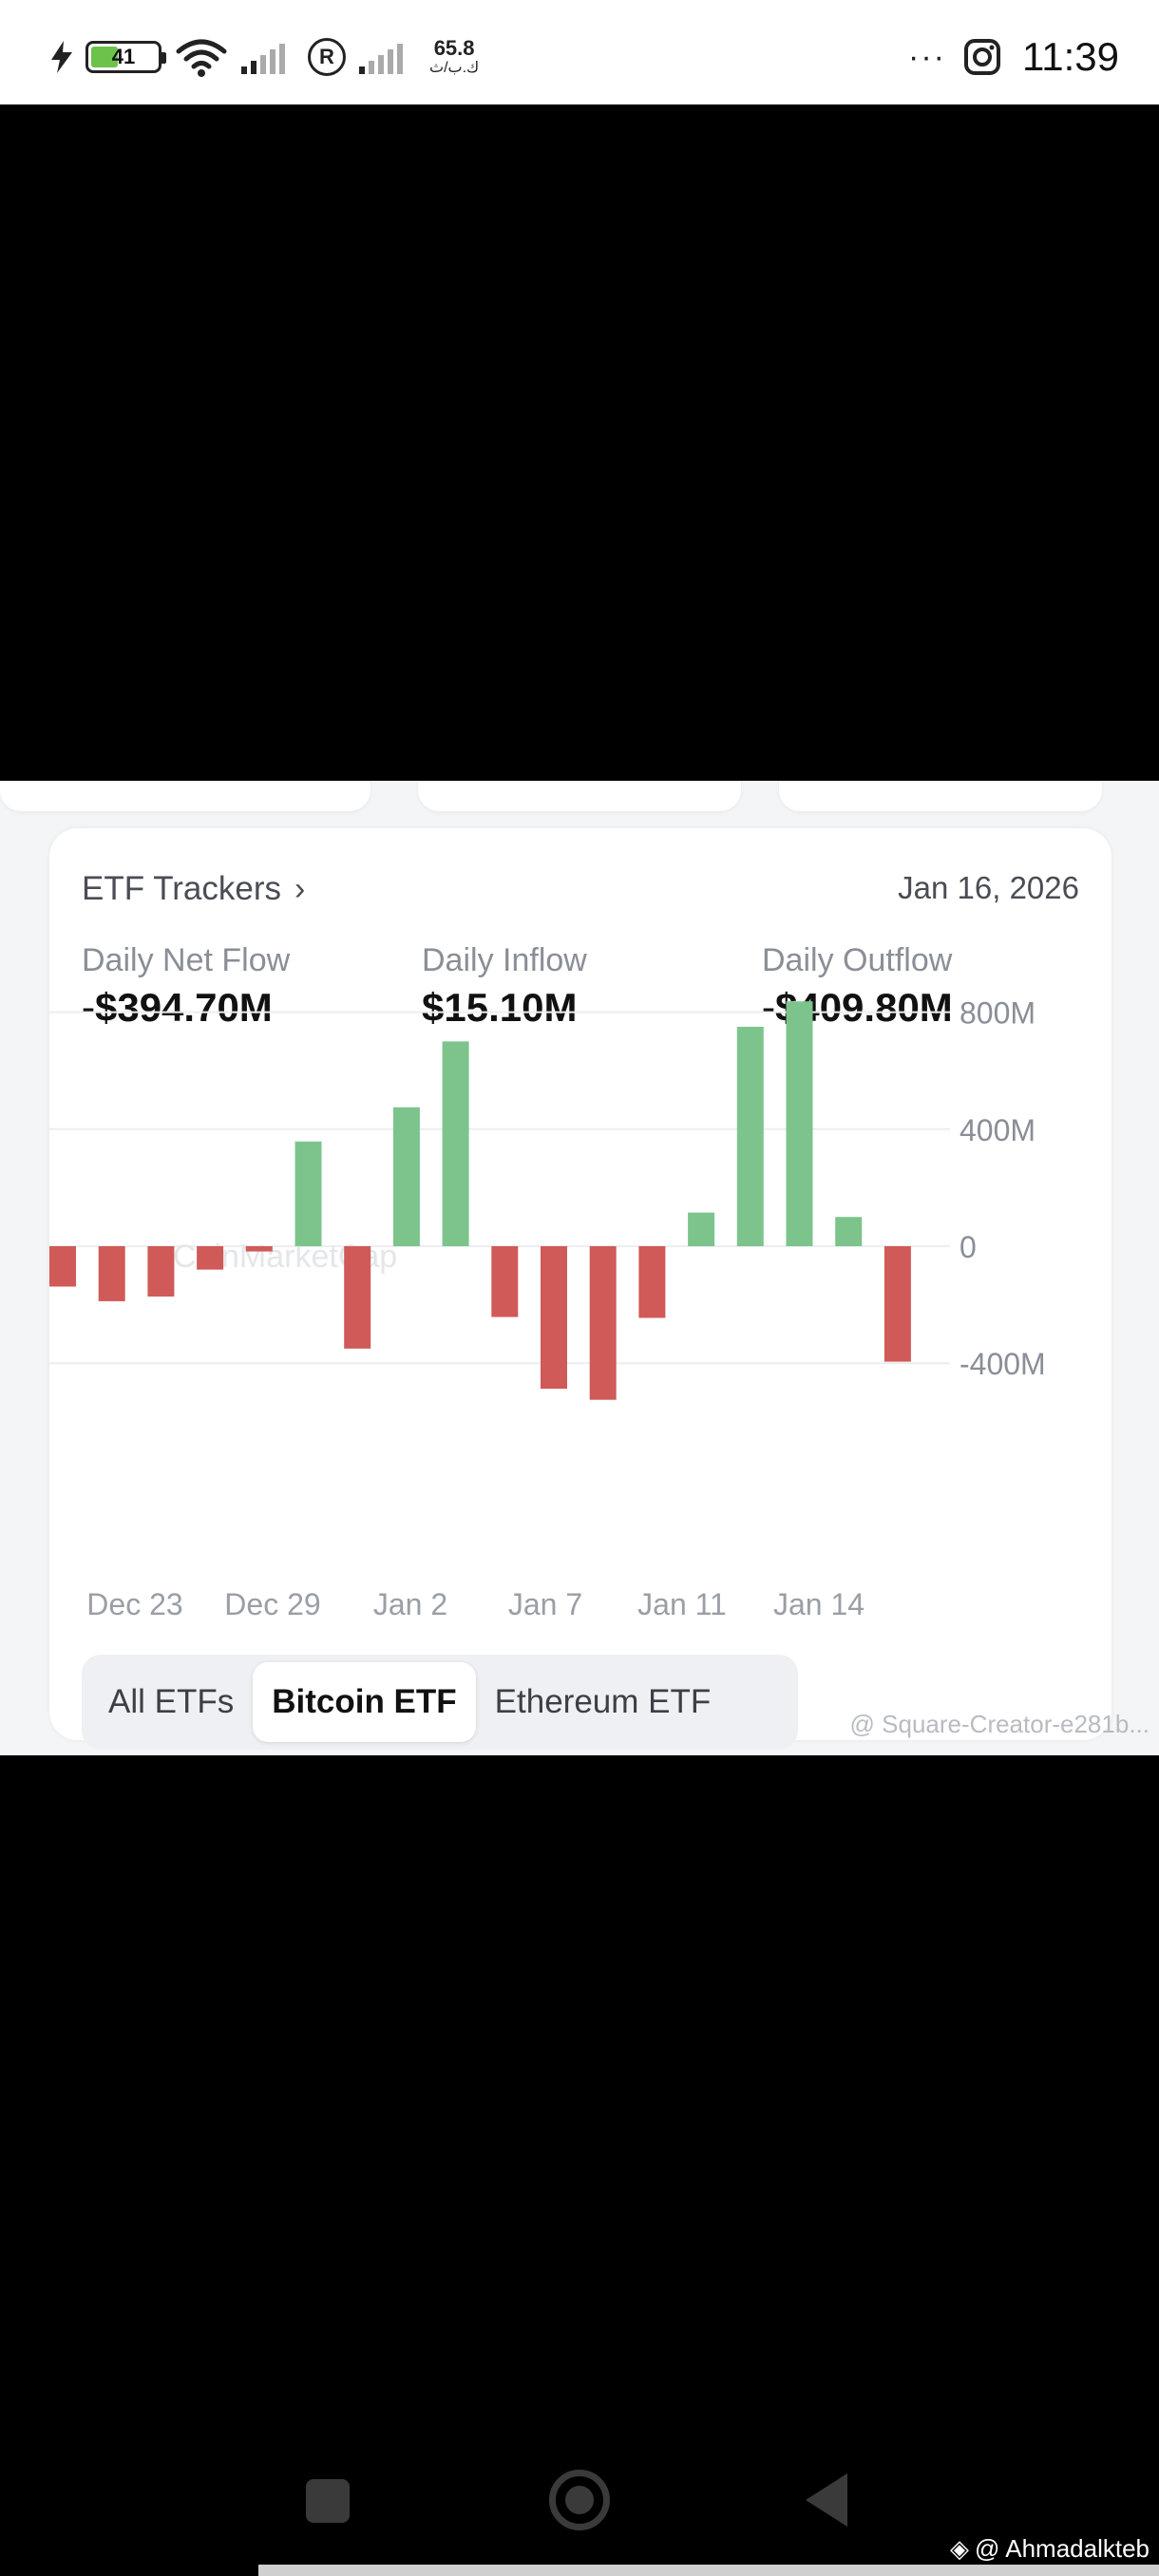  What do you see at coordinates (579, 52) in the screenshot?
I see `status-bar: 41 R 65.8 ك.ب/ث ···` at bounding box center [579, 52].